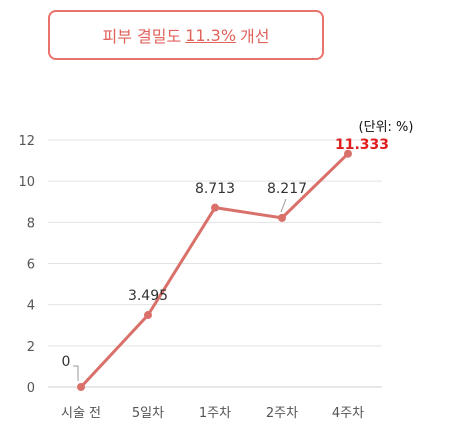  Describe the element at coordinates (211, 35) in the screenshot. I see `headline-highlight: 11.3%` at that location.